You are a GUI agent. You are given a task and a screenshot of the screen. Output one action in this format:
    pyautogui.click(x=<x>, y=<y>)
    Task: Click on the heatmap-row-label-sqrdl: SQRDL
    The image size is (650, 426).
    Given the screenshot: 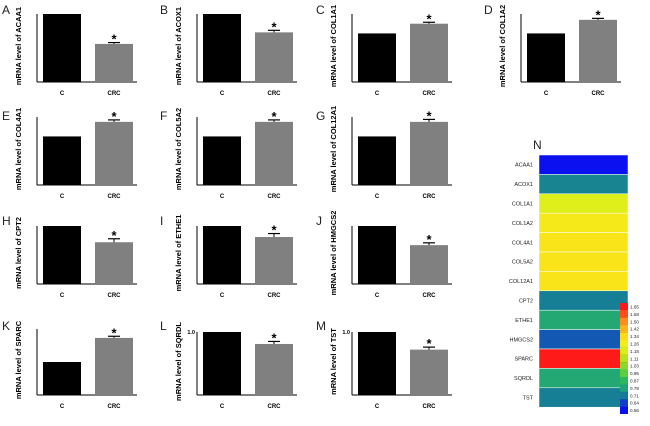 What is the action you would take?
    pyautogui.click(x=523, y=379)
    